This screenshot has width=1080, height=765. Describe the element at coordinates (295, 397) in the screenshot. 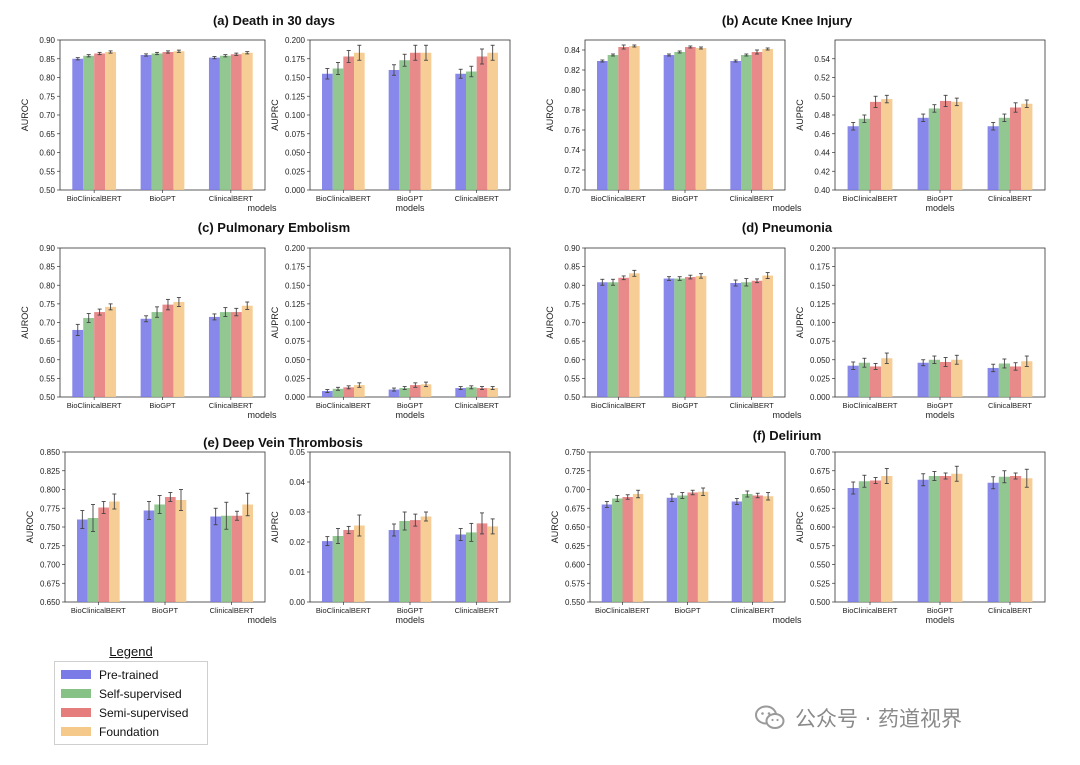

I see `y-tick-label: 0.000` at that location.